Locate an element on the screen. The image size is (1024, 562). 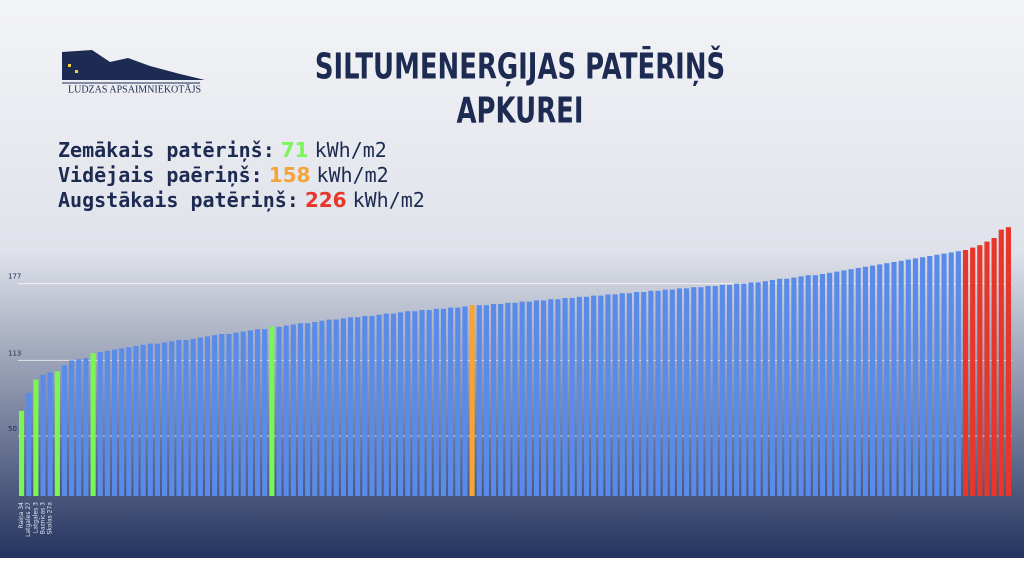
y-tick-label: 113 is located at coordinates (14, 353).